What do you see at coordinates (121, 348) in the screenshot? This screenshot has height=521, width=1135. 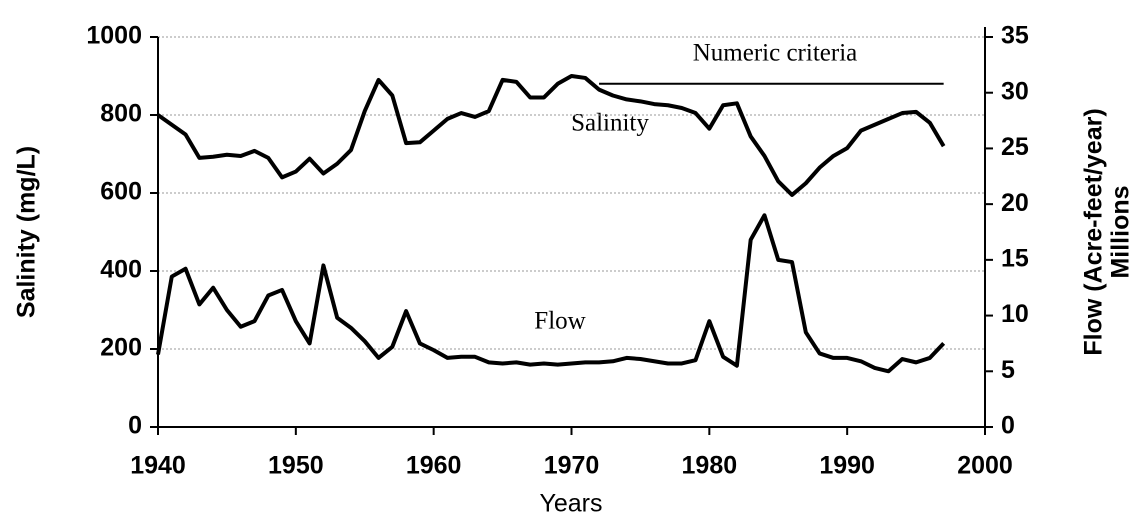 I see `y-tick-label: 200` at bounding box center [121, 348].